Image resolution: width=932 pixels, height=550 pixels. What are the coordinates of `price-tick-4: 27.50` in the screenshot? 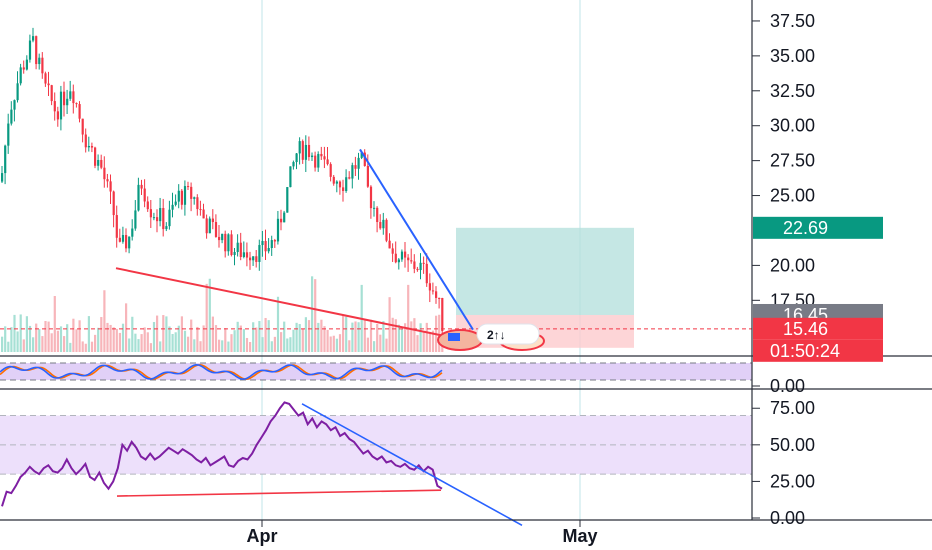 It's located at (792, 161).